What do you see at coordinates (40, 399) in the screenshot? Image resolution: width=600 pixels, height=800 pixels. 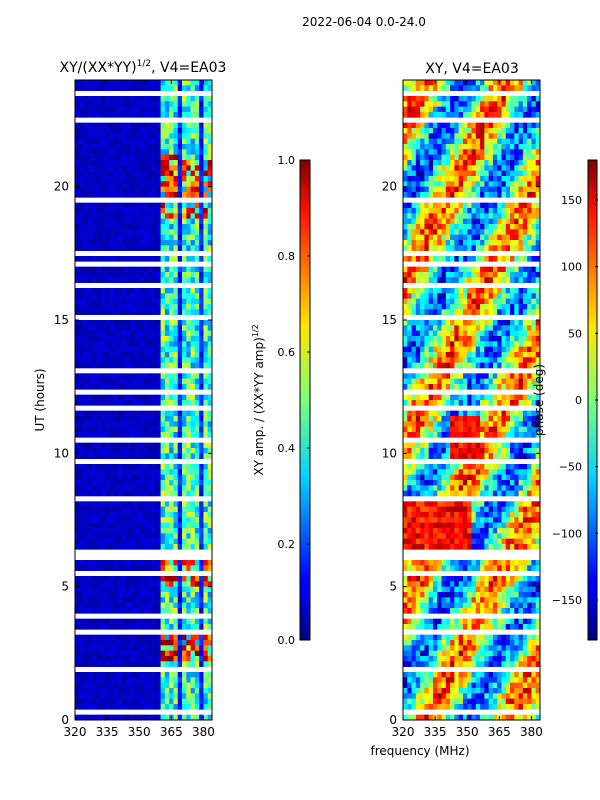 I see `panel1-ylabel: UT (hours)` at bounding box center [40, 399].